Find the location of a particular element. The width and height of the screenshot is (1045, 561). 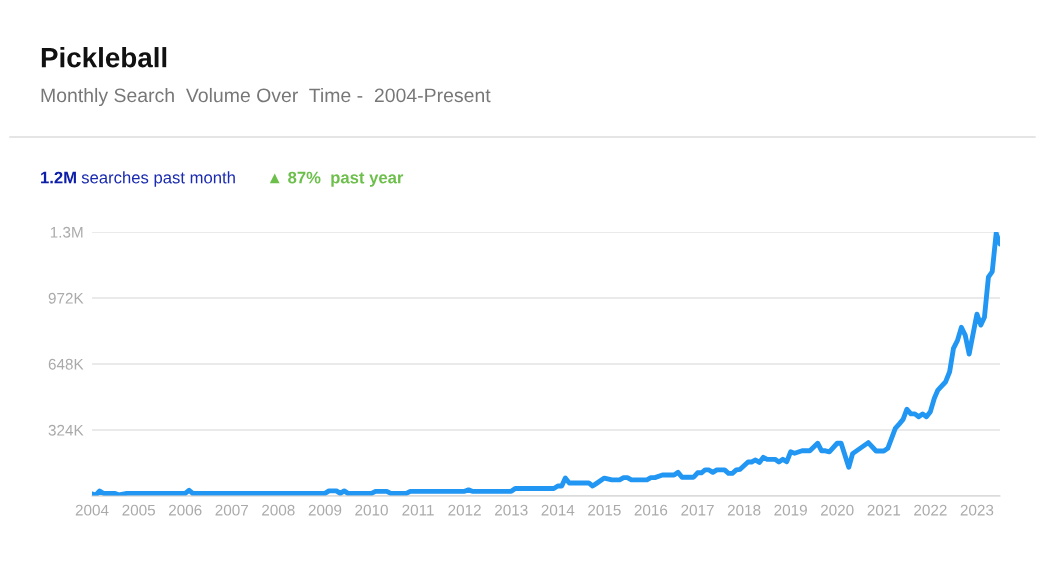

text: searches past month is located at coordinates (158, 179).